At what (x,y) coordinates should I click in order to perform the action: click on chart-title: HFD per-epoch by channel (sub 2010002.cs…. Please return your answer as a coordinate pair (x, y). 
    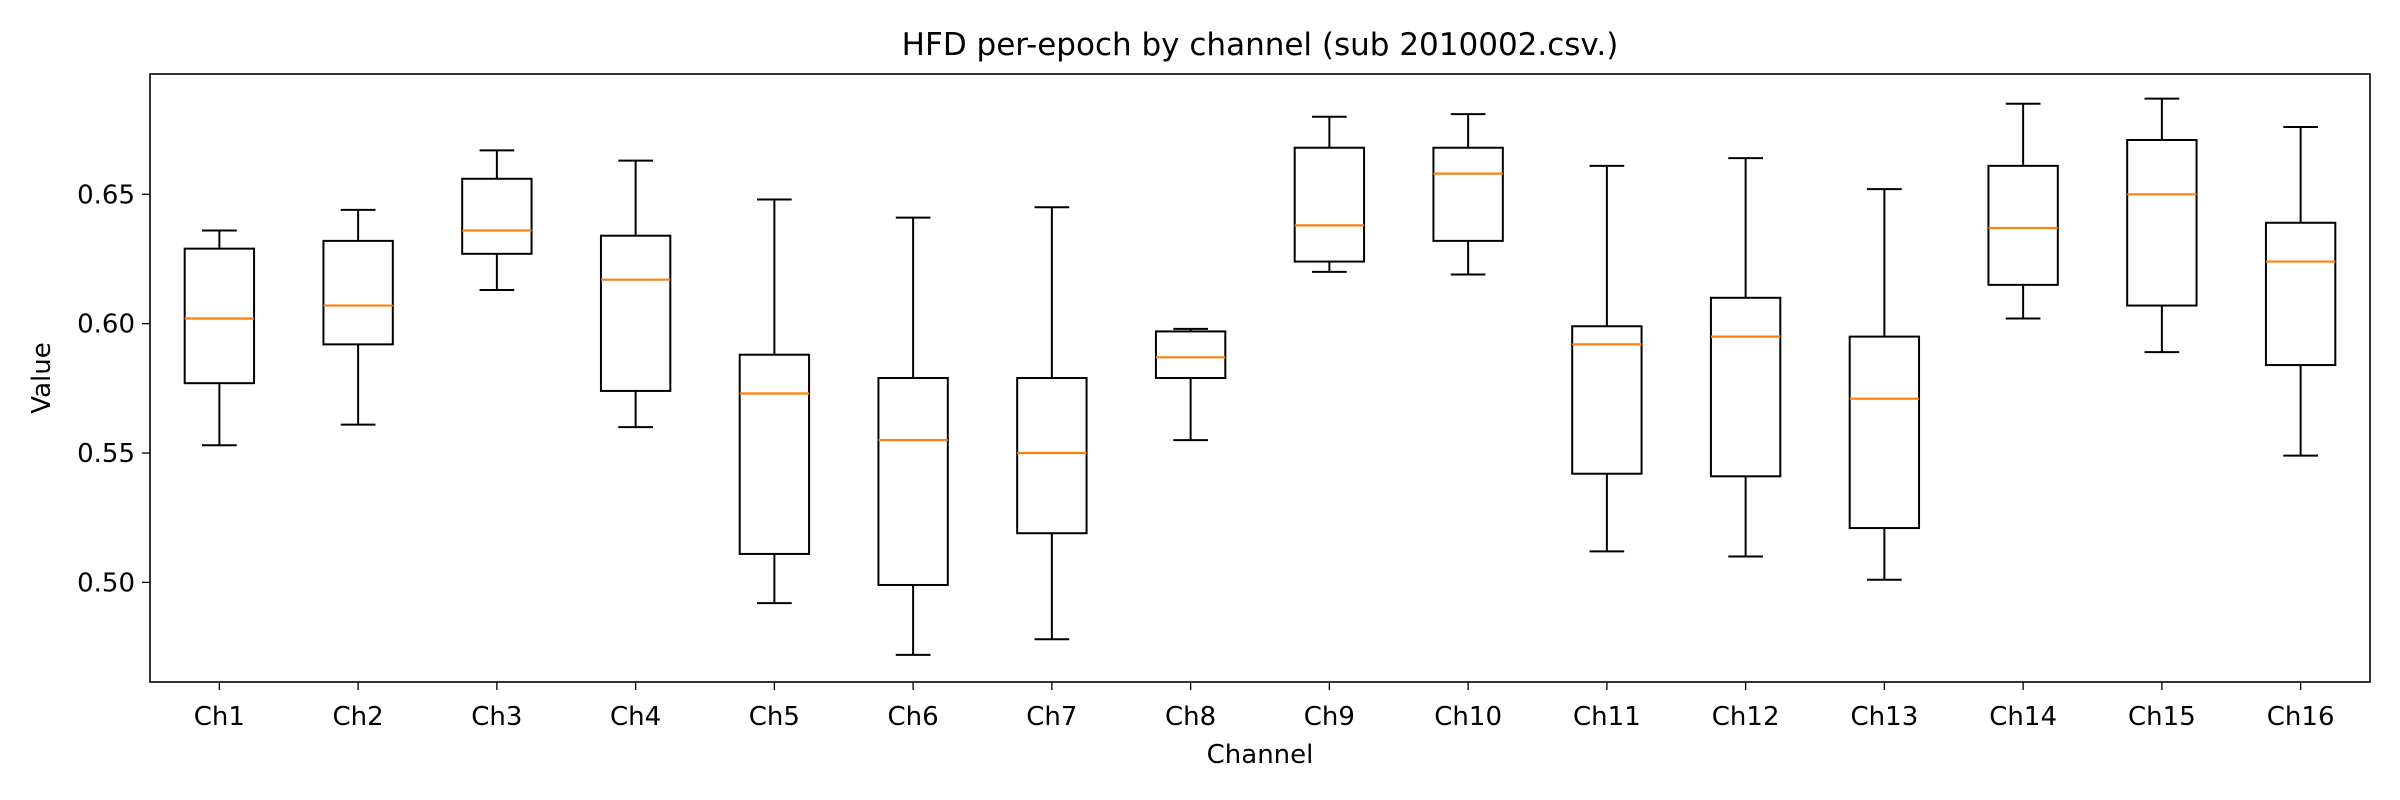
    Looking at the image, I should click on (1260, 45).